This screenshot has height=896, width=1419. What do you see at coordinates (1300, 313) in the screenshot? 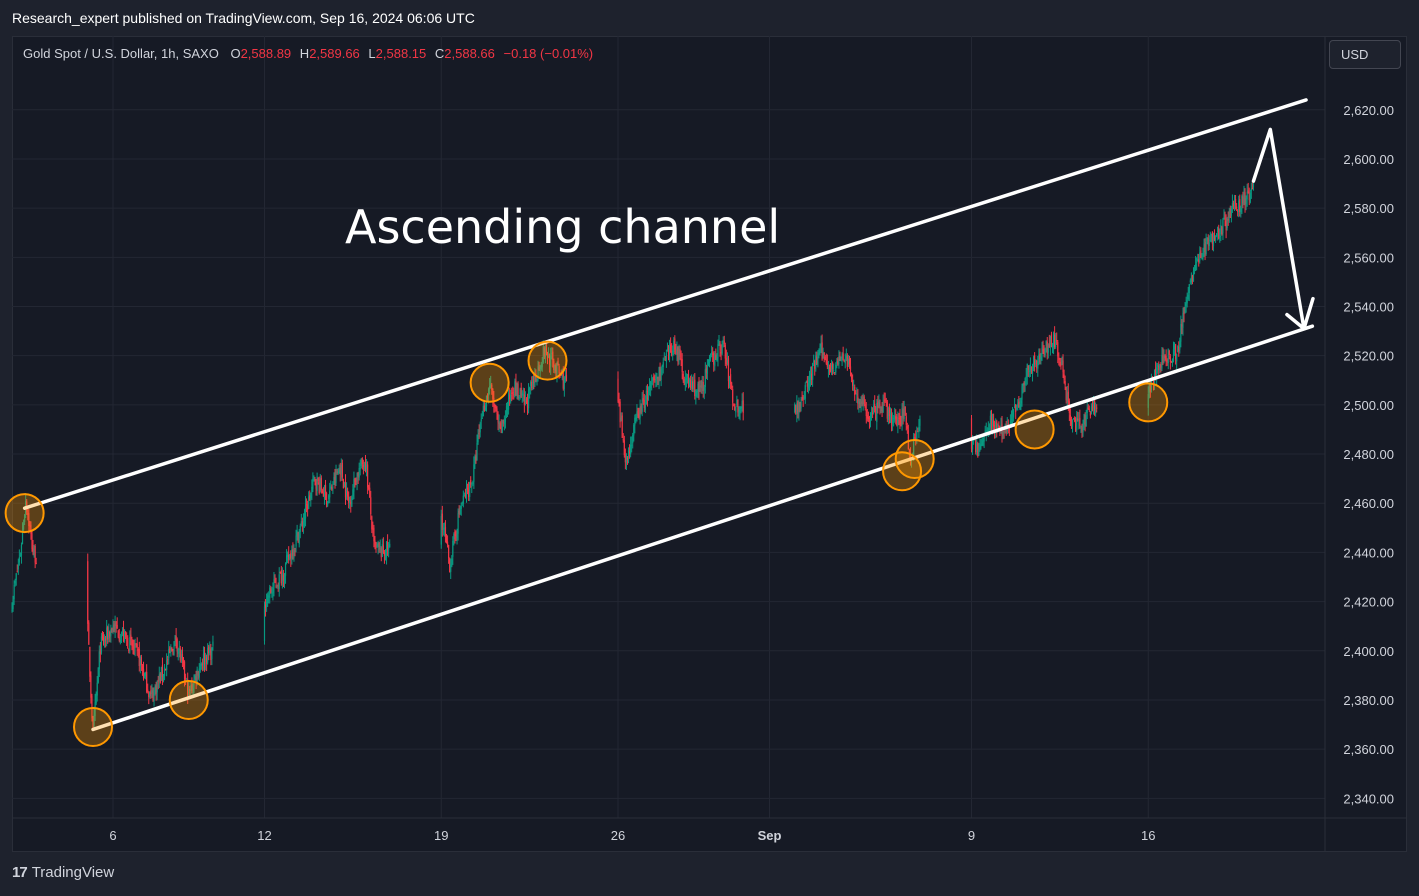
I see `forecast-arrow-head` at bounding box center [1300, 313].